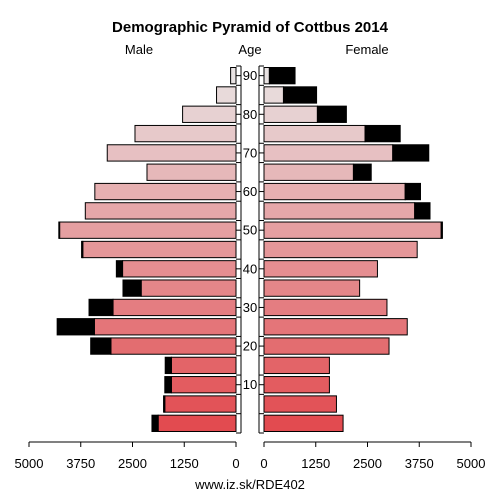 Image resolution: width=500 pixels, height=500 pixels. Describe the element at coordinates (250, 307) in the screenshot. I see `age-tick-label-30: 30` at that location.